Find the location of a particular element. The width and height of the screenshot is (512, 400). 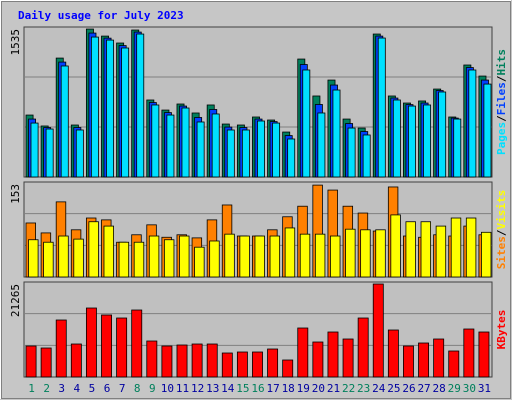

y-tick-label: 153 is located at coordinates (15, 194).